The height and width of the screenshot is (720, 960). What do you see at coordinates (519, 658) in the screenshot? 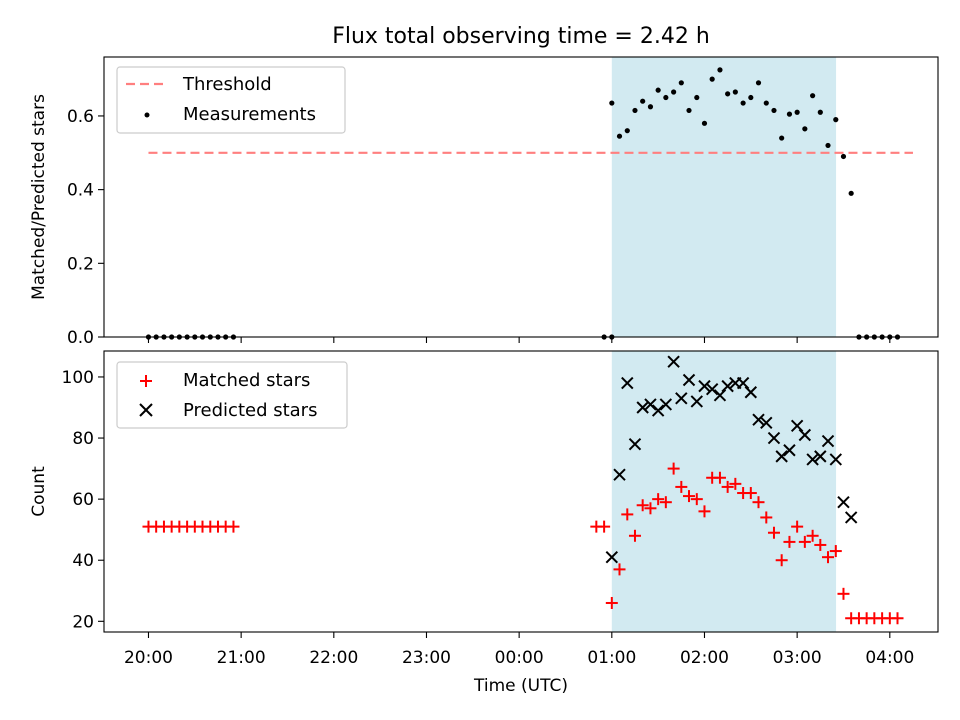
I see `x-tick-label: 00:00` at bounding box center [519, 658].